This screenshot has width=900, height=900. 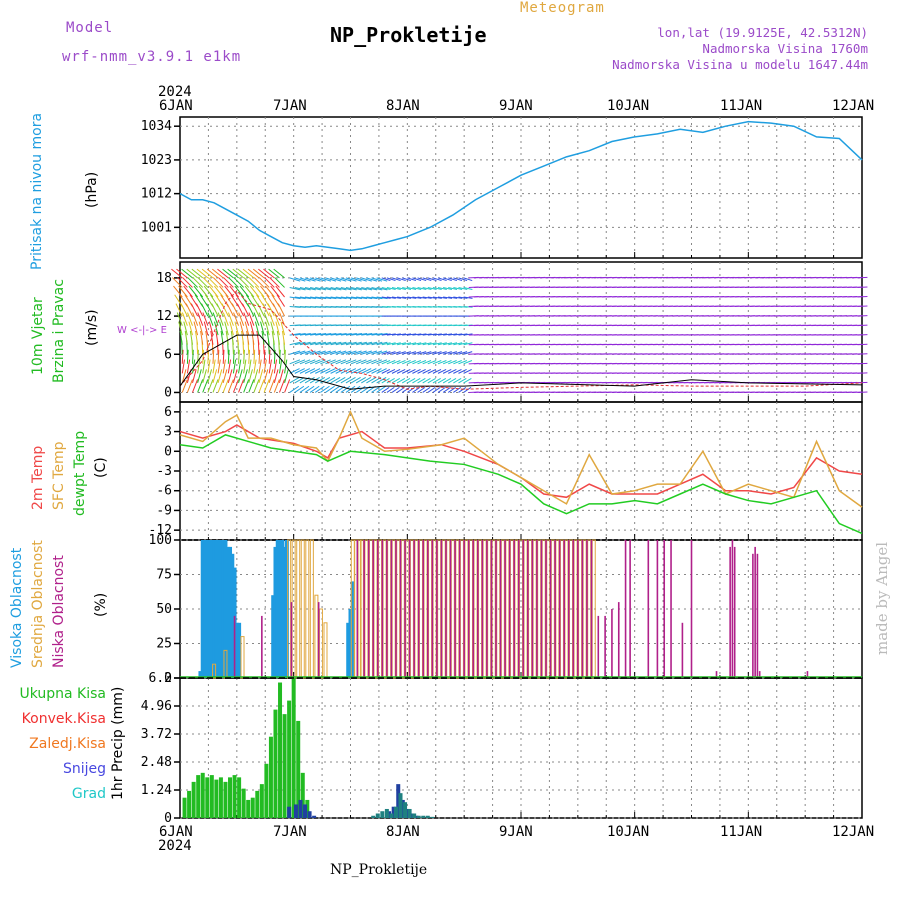 I want to click on pressure-line, so click(x=521, y=186).